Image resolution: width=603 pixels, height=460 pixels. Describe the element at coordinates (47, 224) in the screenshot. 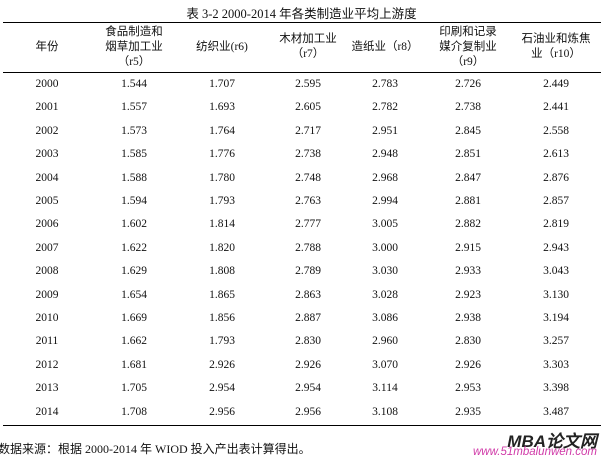

I see `row-year: 2006` at that location.